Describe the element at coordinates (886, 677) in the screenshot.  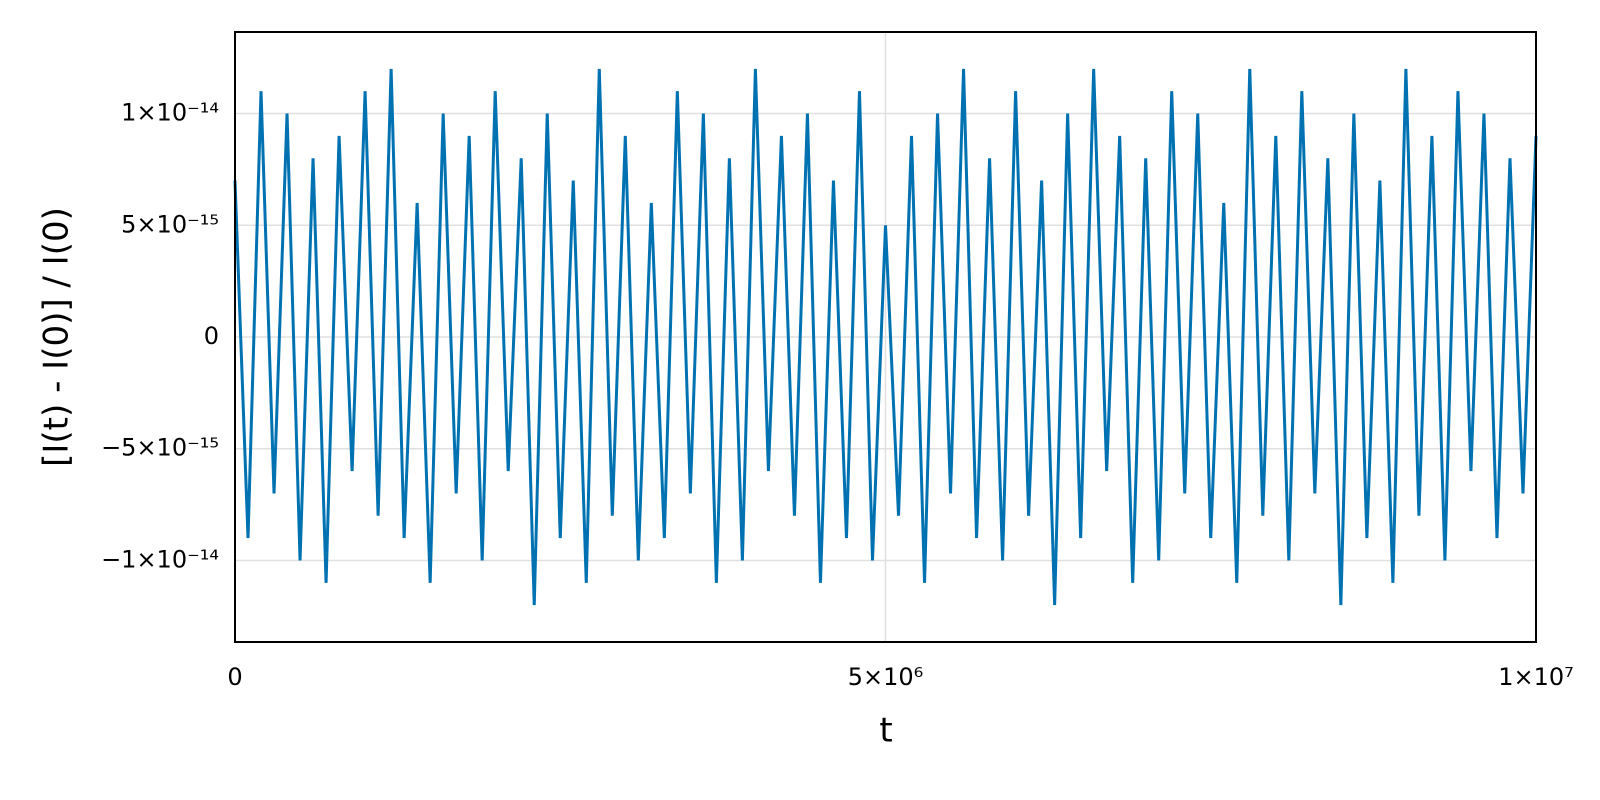
I see `x-tick-label: 5×10⁶` at that location.